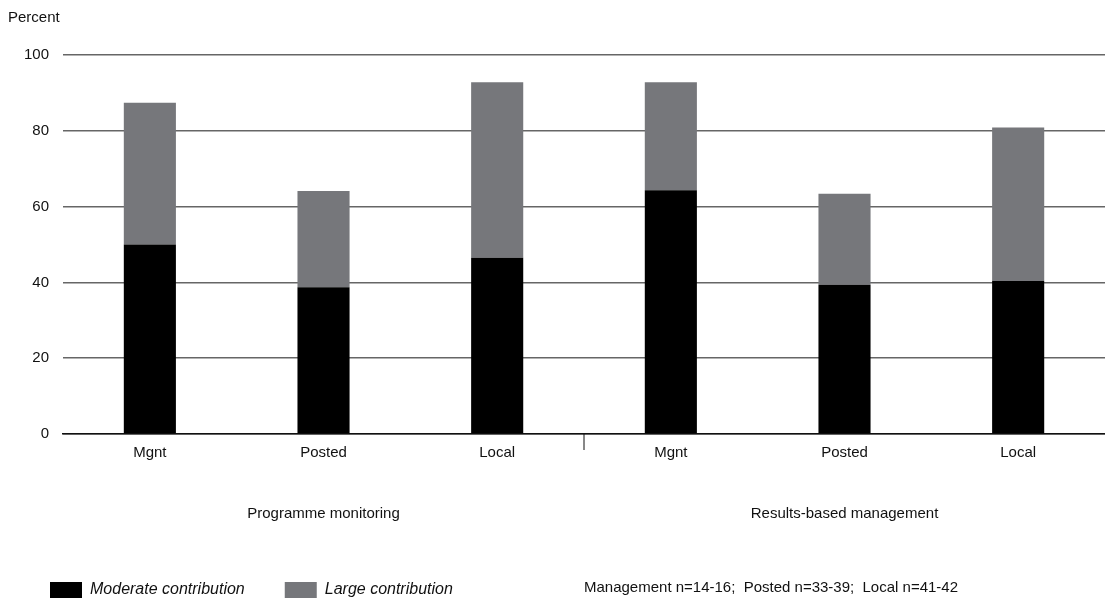 The height and width of the screenshot is (612, 1105). Describe the element at coordinates (323, 513) in the screenshot. I see `text: Programme monitoring` at that location.